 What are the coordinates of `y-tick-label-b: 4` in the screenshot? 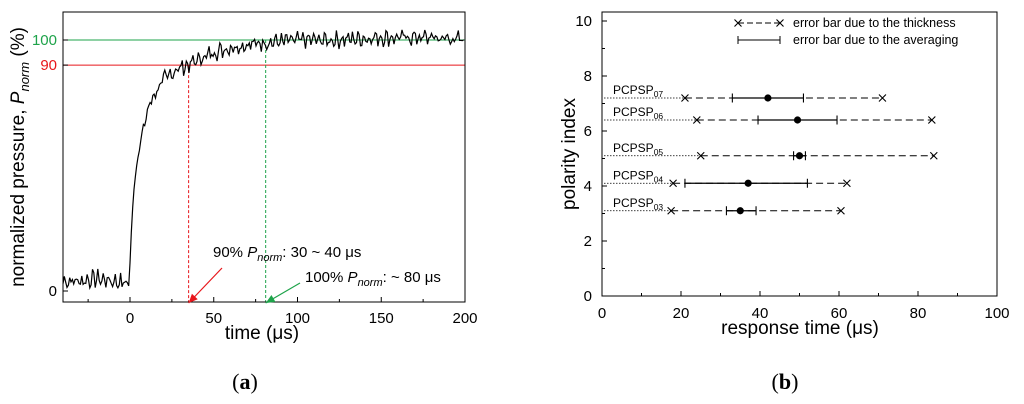 It's located at (588, 186).